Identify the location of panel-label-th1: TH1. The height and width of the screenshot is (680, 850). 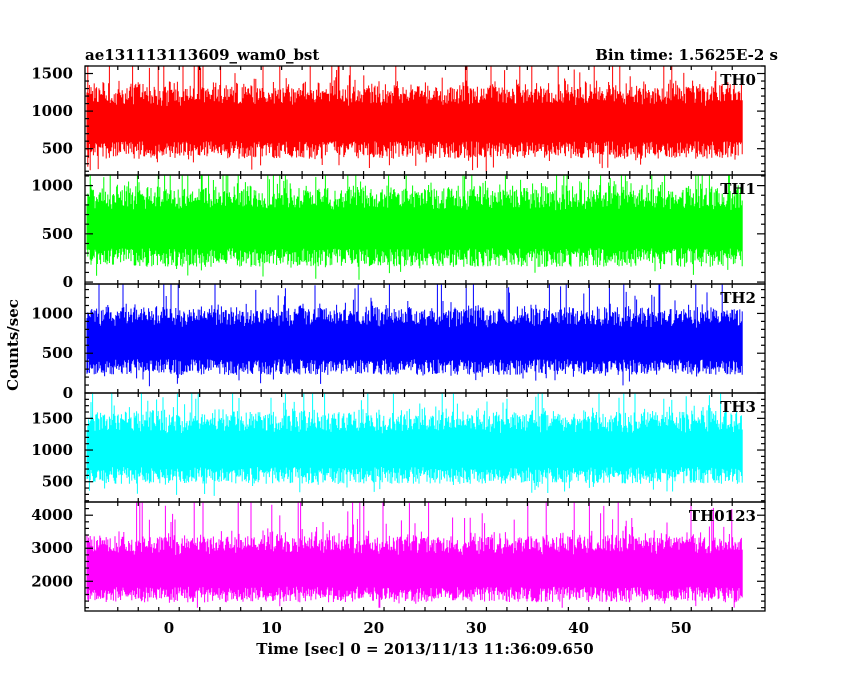
(738, 189).